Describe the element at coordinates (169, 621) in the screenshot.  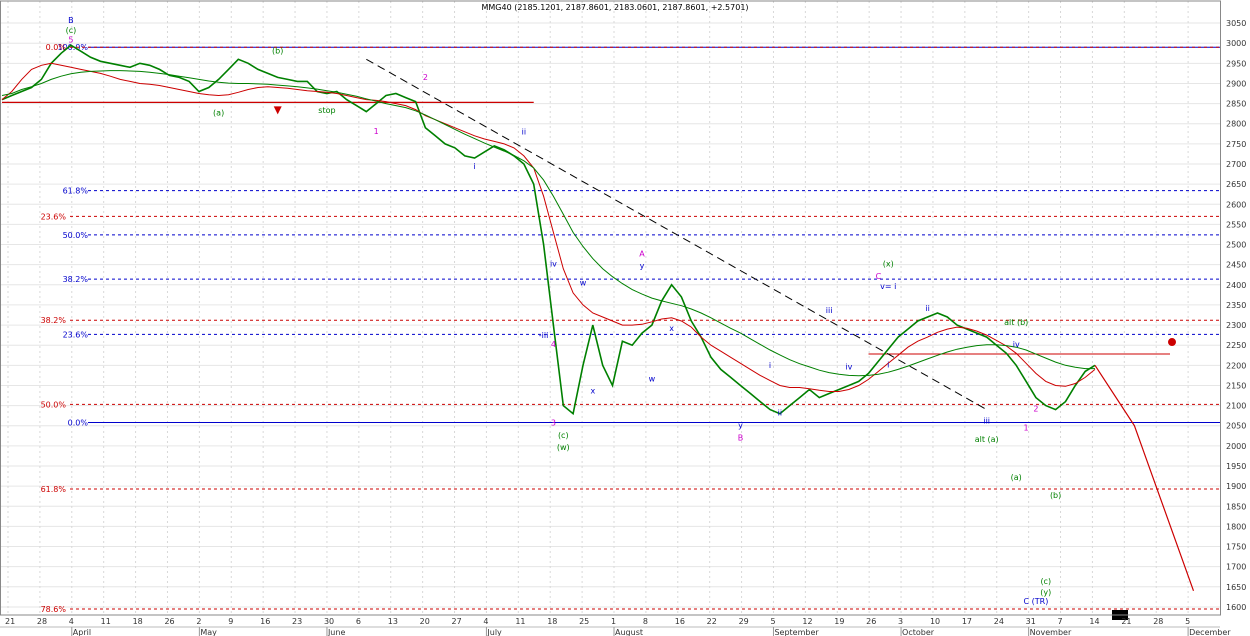
I see `x-day-label: 26` at that location.